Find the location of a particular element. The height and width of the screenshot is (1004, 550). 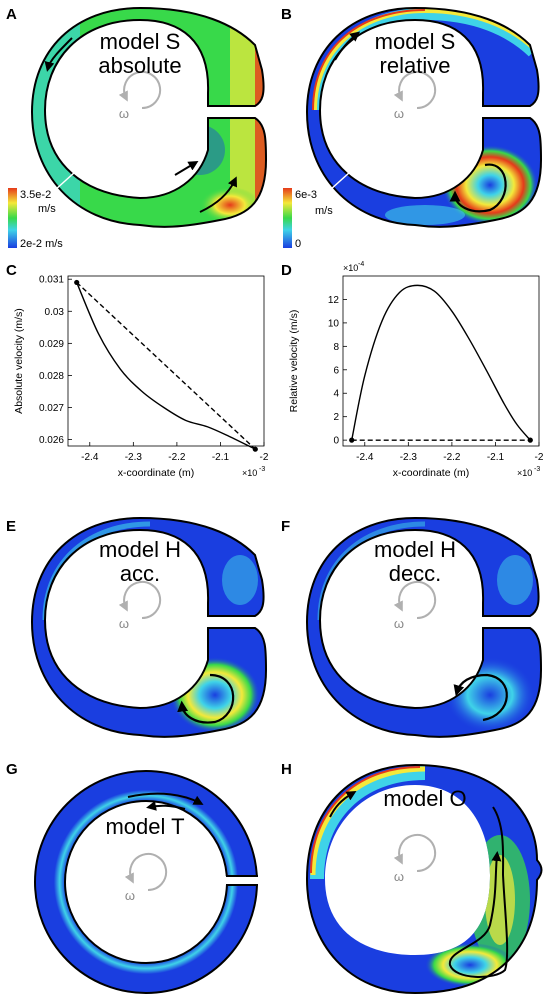

y-tick-label: 0.027 is located at coordinates (51, 408).